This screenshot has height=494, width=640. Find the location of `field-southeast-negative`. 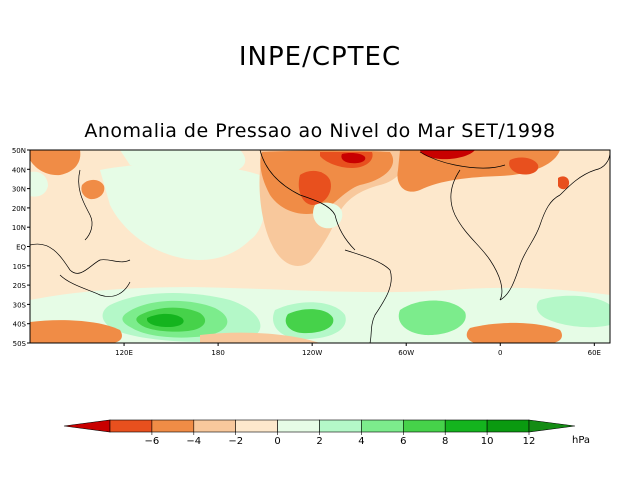

field-southeast-negative is located at coordinates (514, 332).